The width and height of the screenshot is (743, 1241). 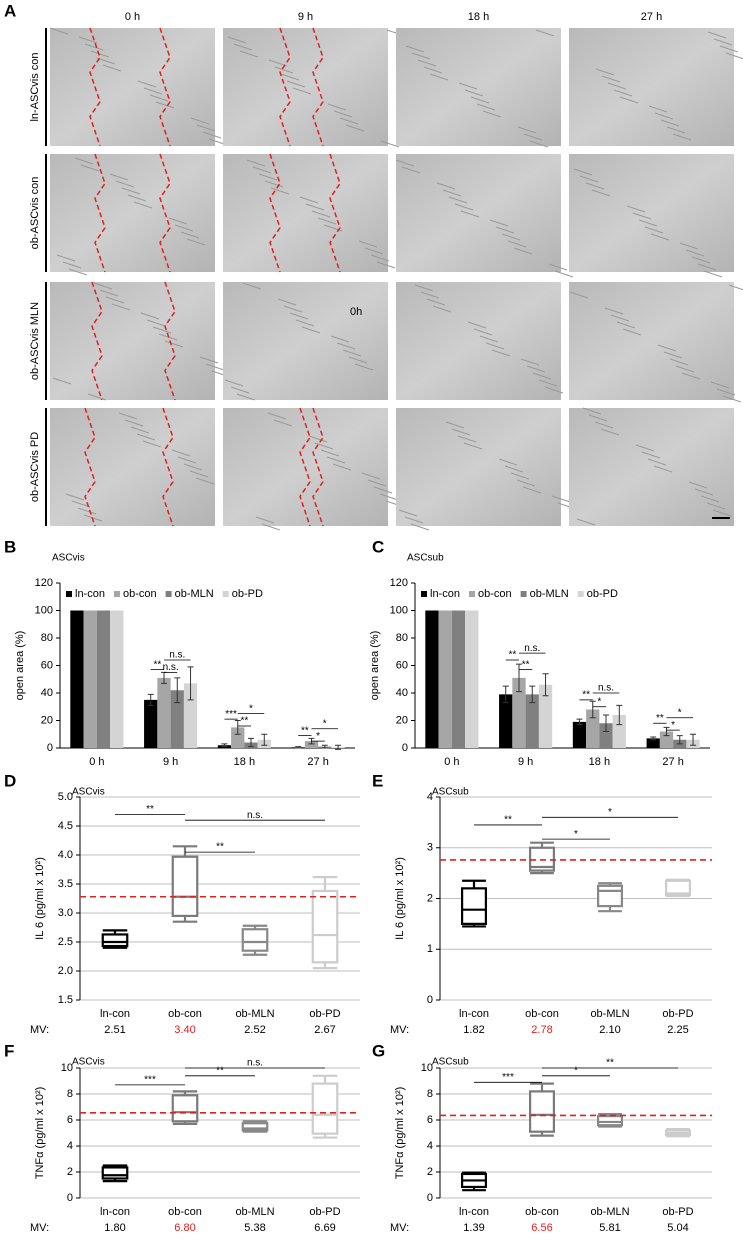 I want to click on mean-value: 2.25, so click(x=677, y=1030).